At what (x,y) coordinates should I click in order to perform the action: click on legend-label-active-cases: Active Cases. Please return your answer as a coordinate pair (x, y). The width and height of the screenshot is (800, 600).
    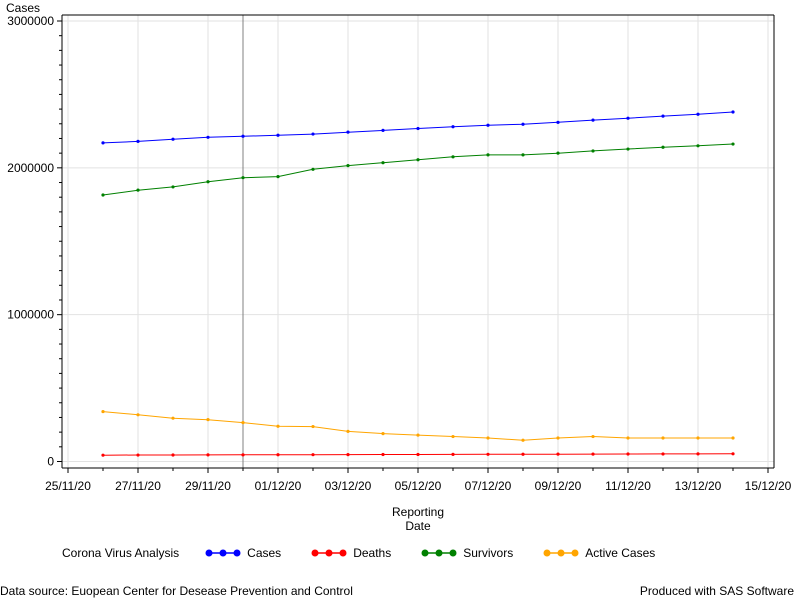
    Looking at the image, I should click on (620, 553).